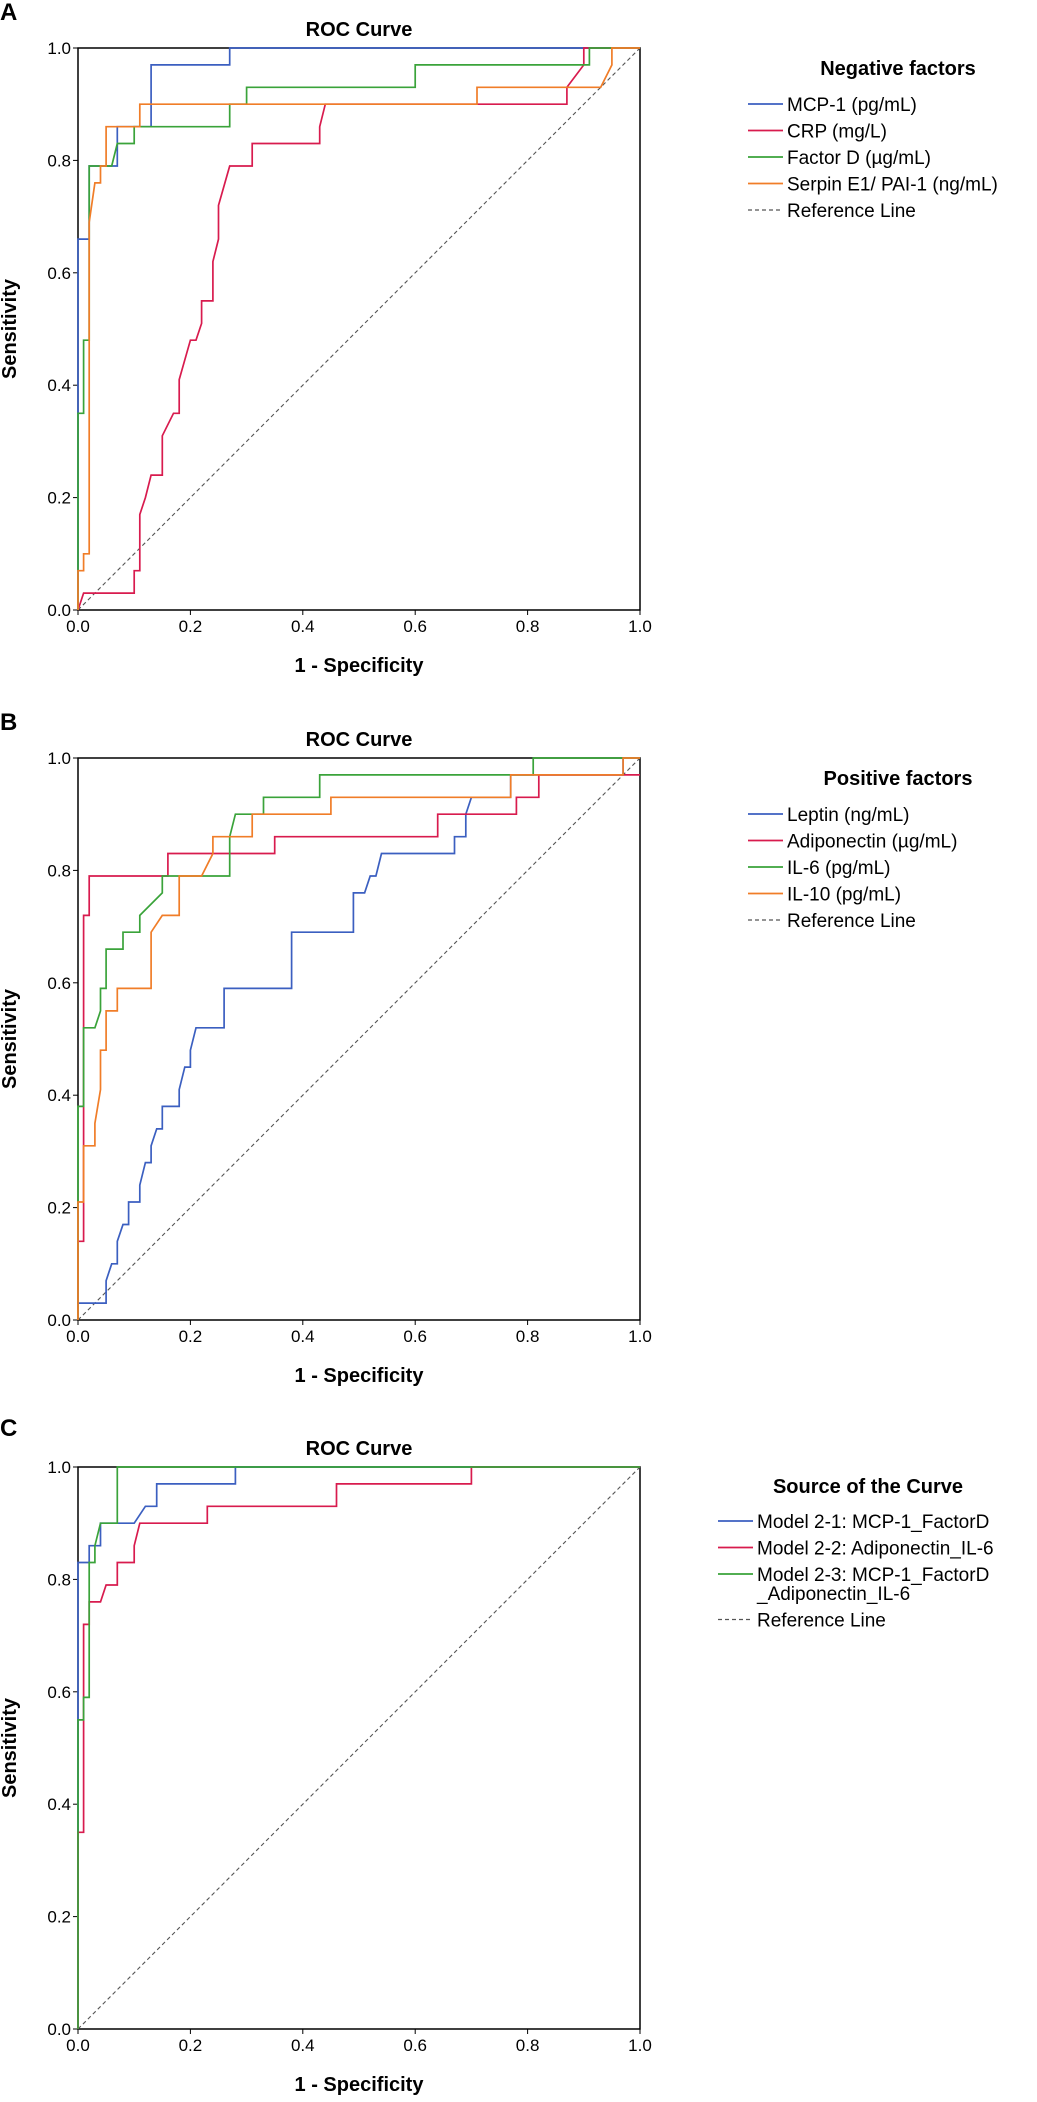 This screenshot has height=2102, width=1037. Describe the element at coordinates (8, 1428) in the screenshot. I see `panel-letter: C` at that location.